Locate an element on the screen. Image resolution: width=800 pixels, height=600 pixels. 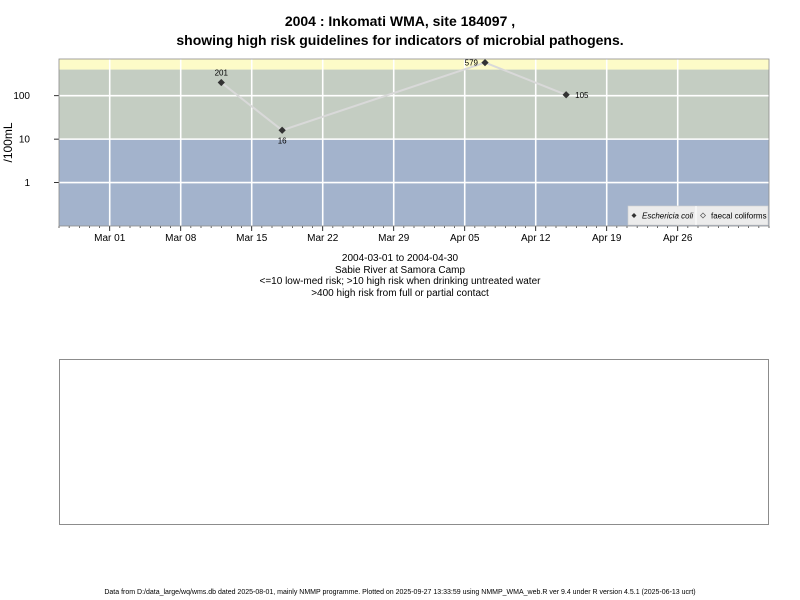
x-tick-label-4: Mar 29 is located at coordinates (394, 238).